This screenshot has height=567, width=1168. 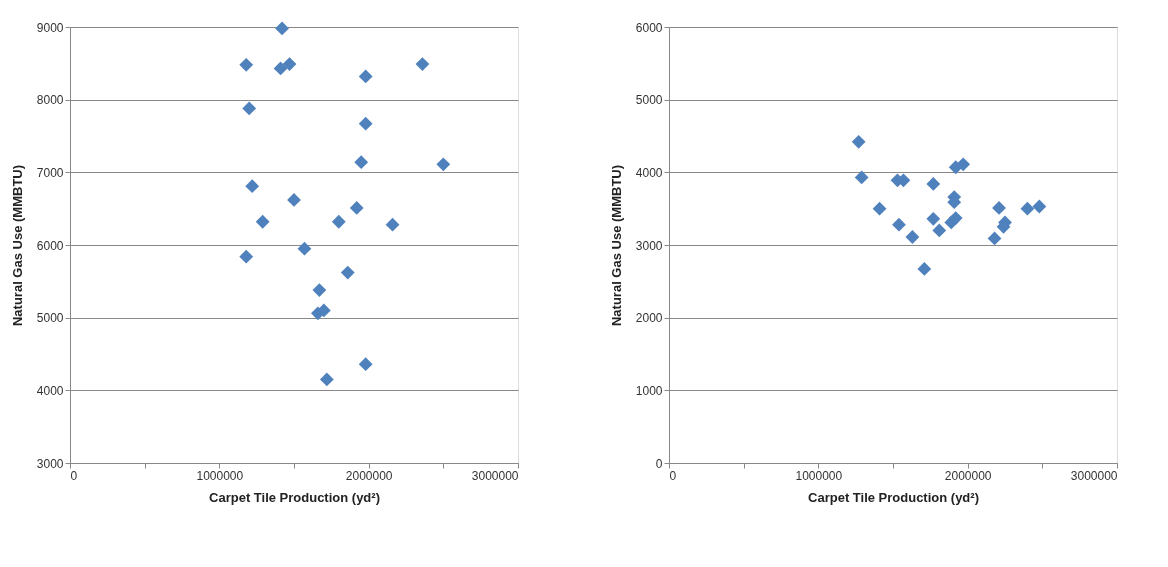 I want to click on y-tick-label: 2000, so click(x=649, y=318).